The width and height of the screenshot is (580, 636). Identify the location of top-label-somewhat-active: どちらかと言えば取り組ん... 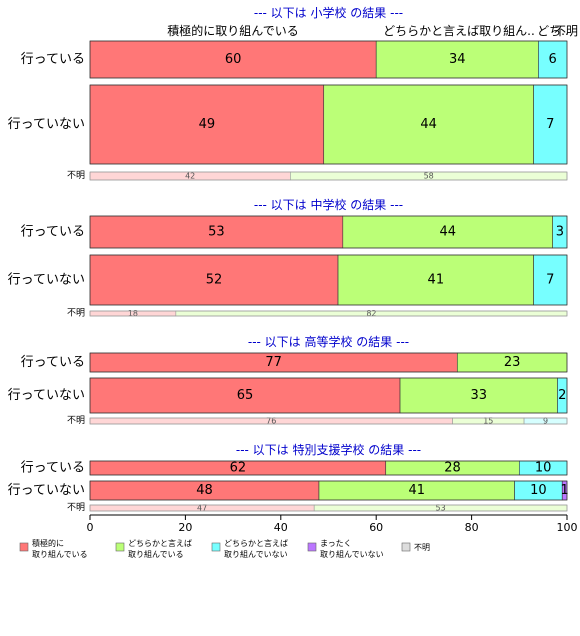
(459, 31).